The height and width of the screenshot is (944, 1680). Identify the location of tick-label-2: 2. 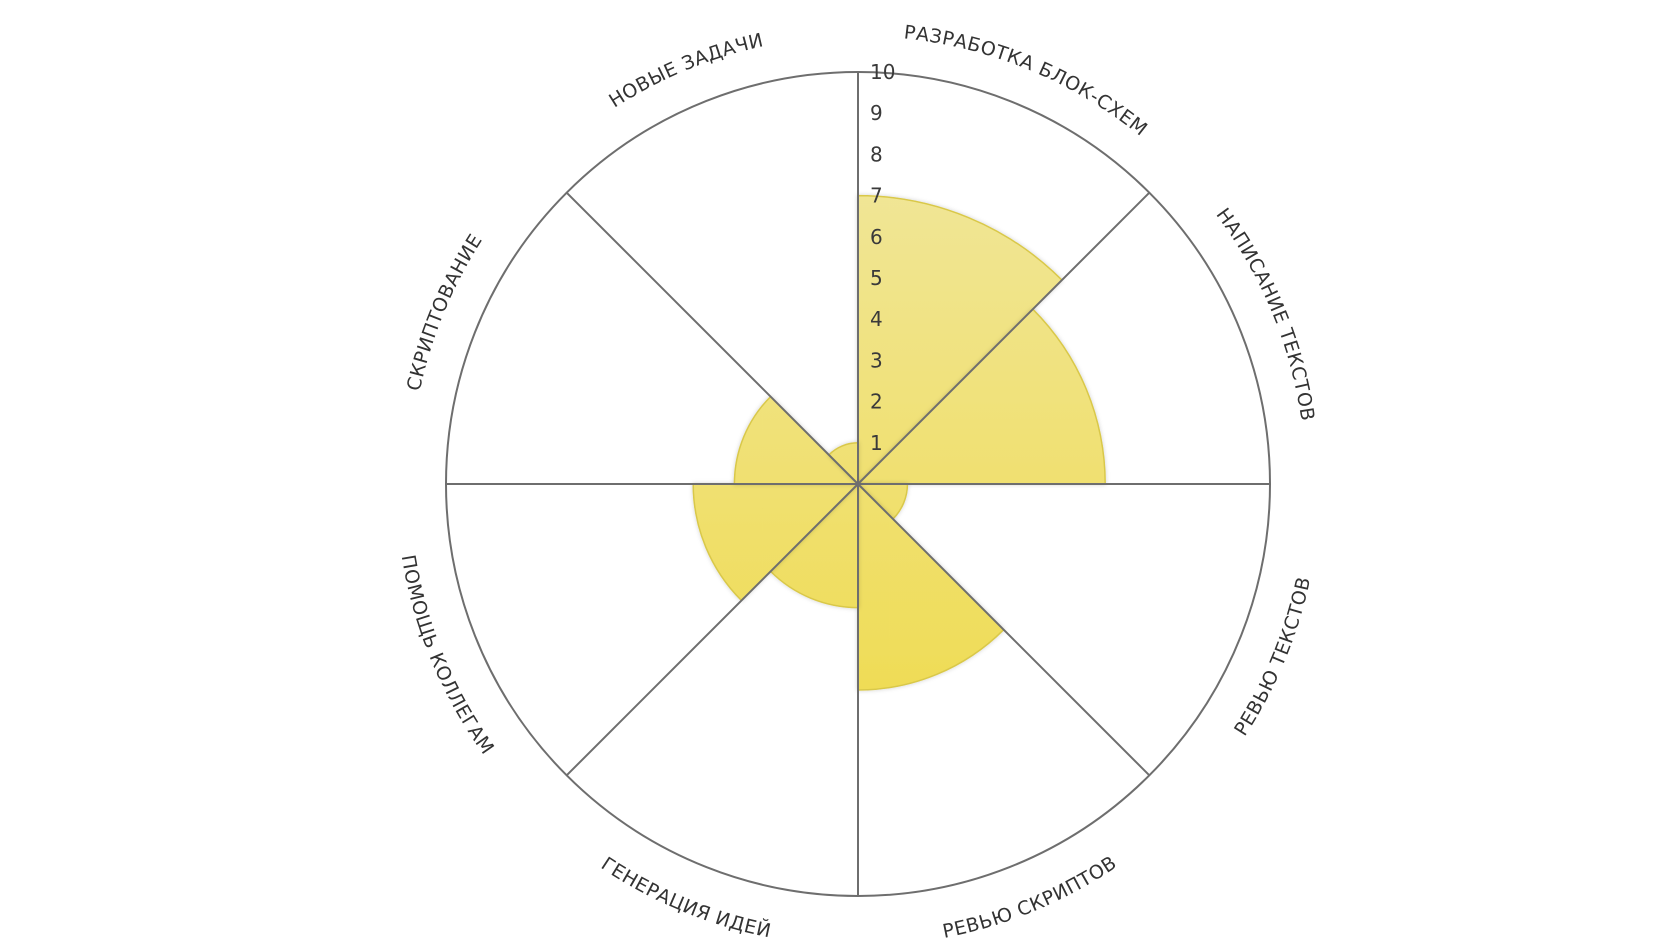
(876, 402).